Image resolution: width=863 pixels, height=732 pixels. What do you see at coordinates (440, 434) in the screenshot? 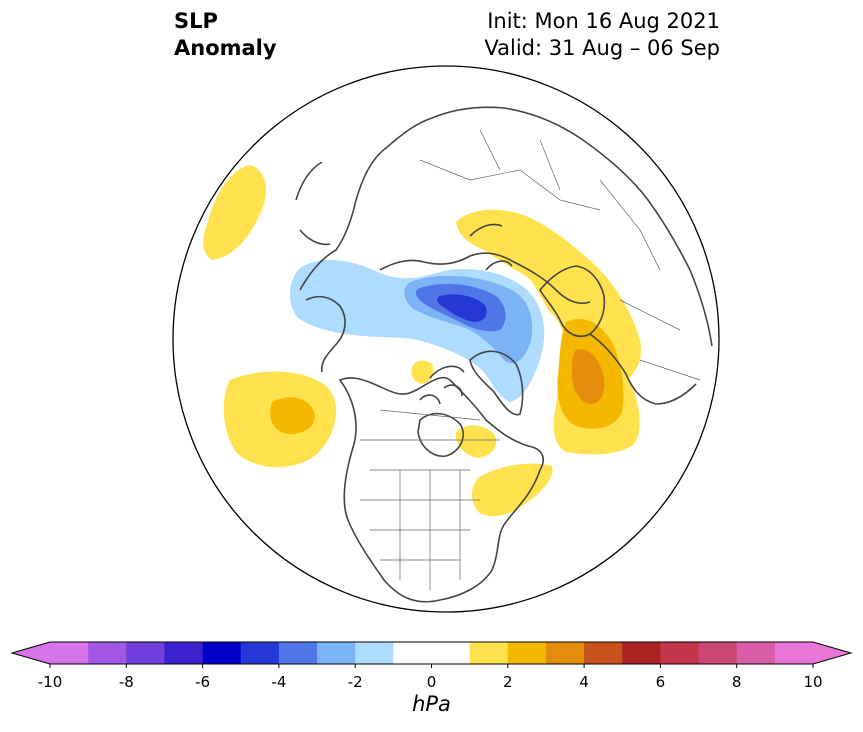
I see `coastline-hudson-bay` at bounding box center [440, 434].